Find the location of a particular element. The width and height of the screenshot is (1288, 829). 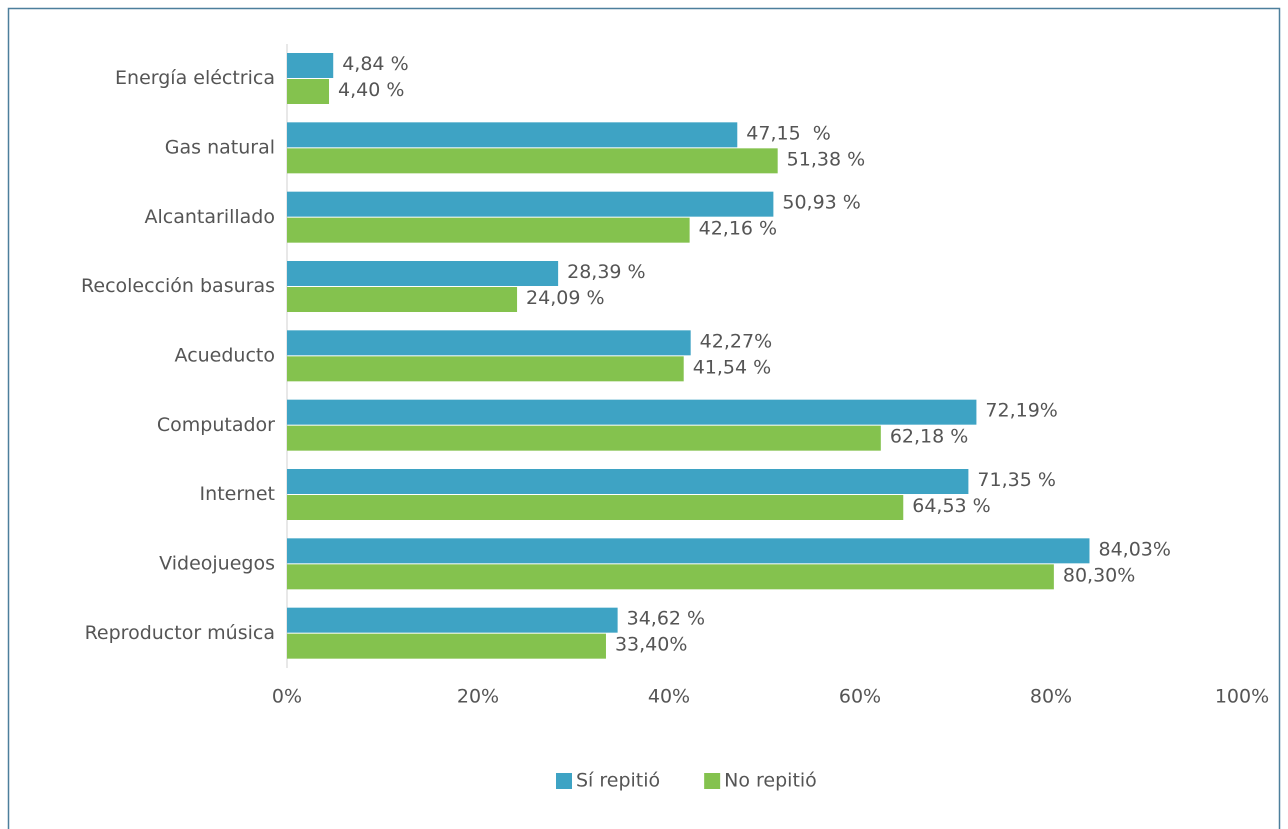

x-tick-label: 100% is located at coordinates (1242, 697).